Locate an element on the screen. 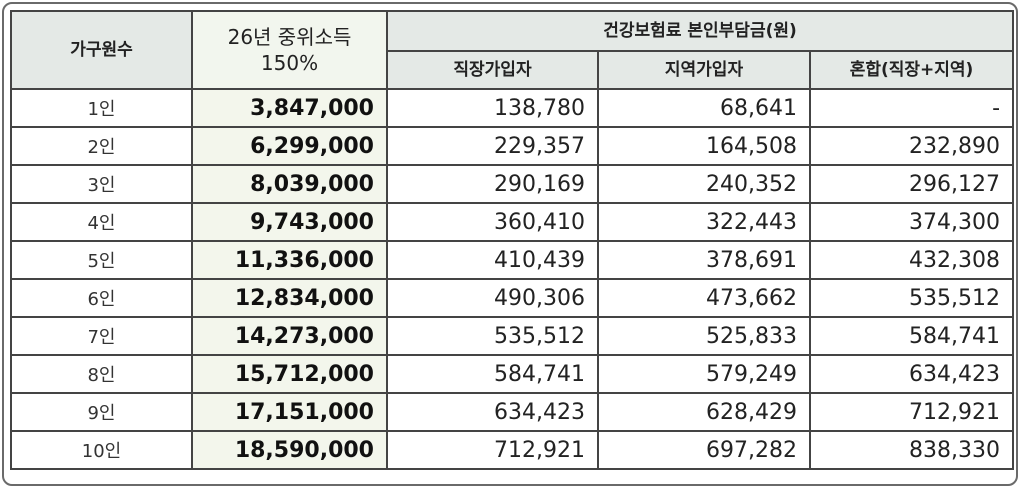 The width and height of the screenshot is (1024, 492). table-row: 10인 18,590,000 712,921 697,282 838,330 is located at coordinates (512, 450).